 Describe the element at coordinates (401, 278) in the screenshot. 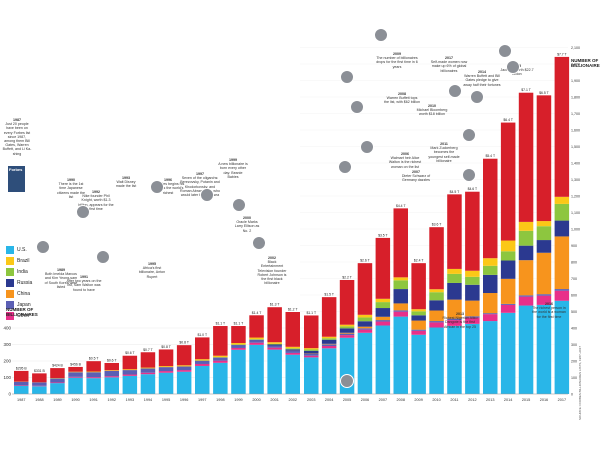

I see `bar-segment-brazil-2008` at that location.